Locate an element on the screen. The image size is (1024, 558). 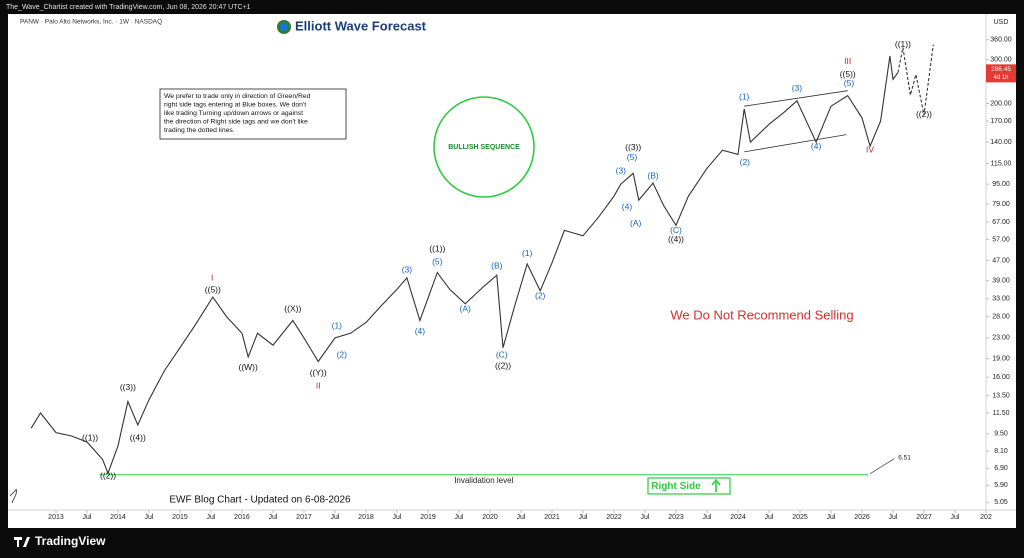
y-tick-label: 360.00 is located at coordinates (1001, 40).